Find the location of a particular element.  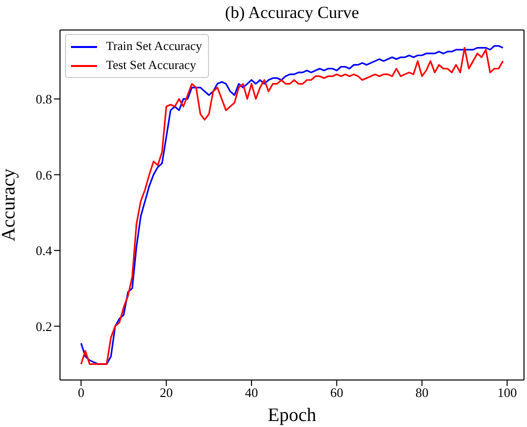

y-tick-label: 0.6 is located at coordinates (44, 174).